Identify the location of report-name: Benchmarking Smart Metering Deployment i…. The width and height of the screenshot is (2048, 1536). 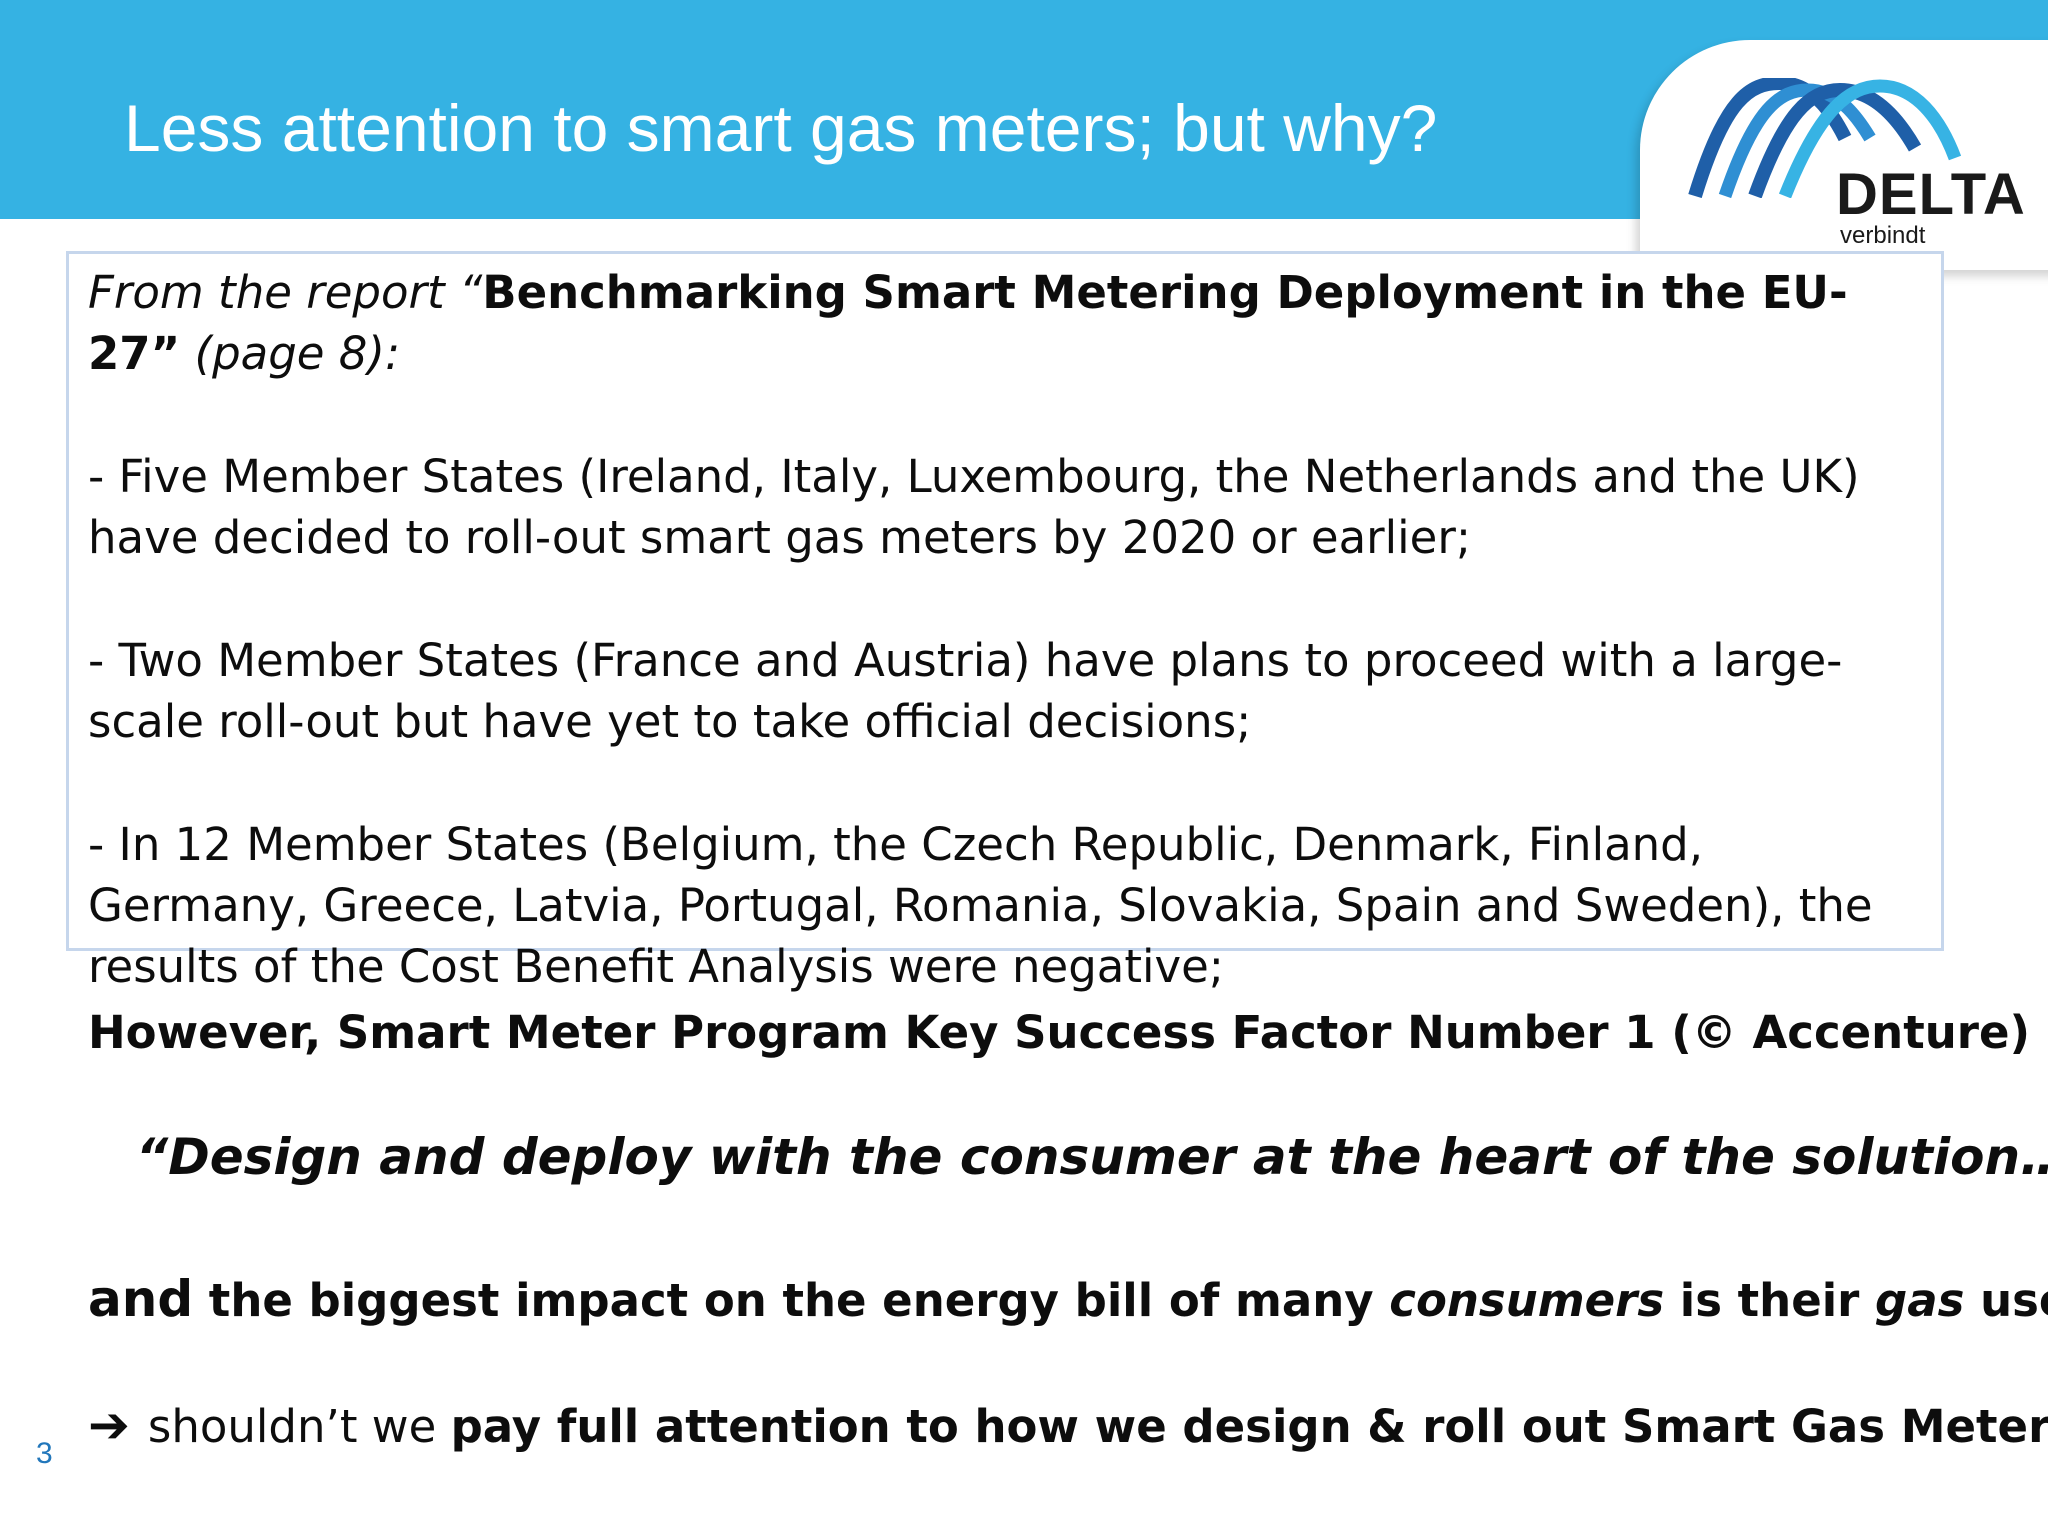
(968, 323).